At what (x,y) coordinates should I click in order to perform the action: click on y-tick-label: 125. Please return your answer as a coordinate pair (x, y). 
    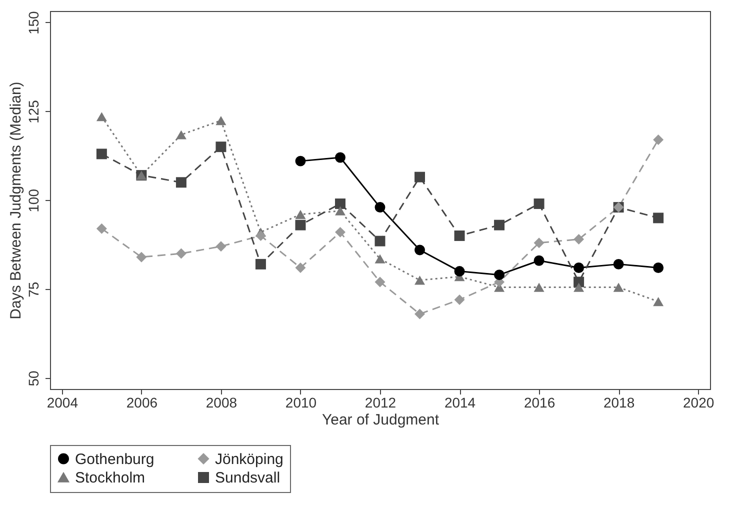
    Looking at the image, I should click on (34, 112).